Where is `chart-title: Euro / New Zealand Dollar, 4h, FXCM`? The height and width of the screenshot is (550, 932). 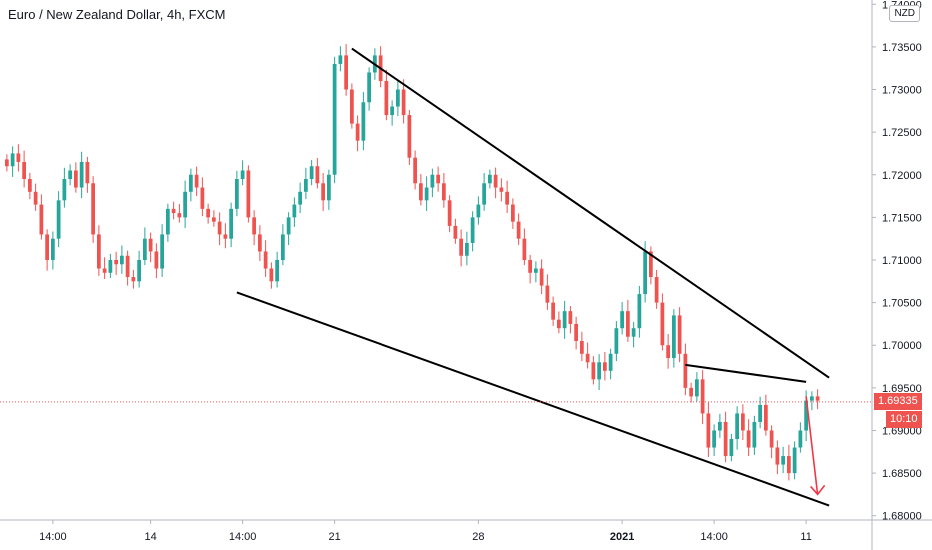 chart-title: Euro / New Zealand Dollar, 4h, FXCM is located at coordinates (117, 14).